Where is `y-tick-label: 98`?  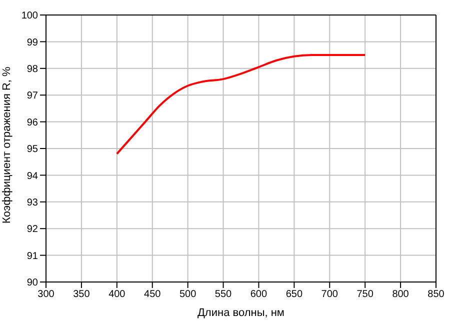
y-tick-label: 98 is located at coordinates (32, 69).